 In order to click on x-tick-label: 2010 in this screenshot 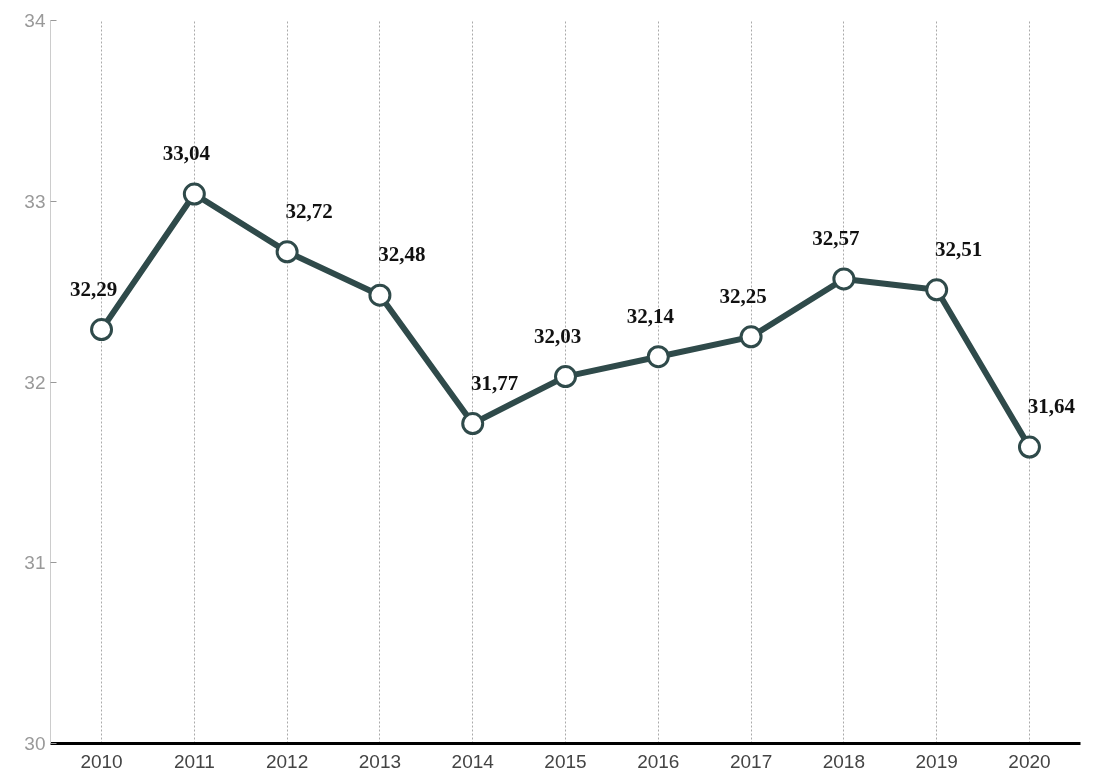, I will do `click(101, 761)`.